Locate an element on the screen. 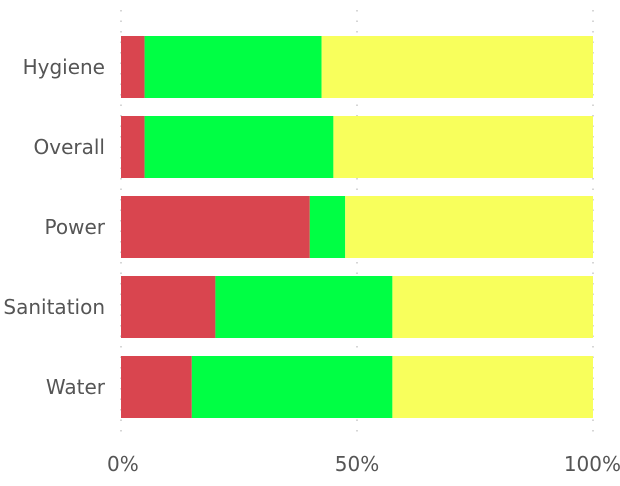 The height and width of the screenshot is (486, 620). category-labels: Hygiene Overall Power Sanitation Water is located at coordinates (54, 227).